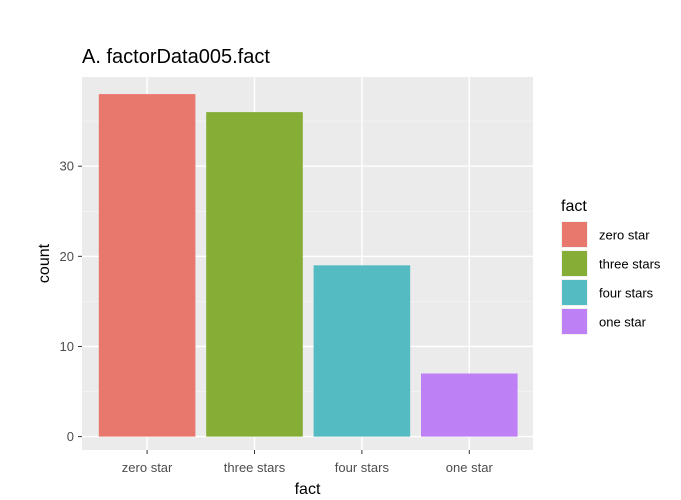 The width and height of the screenshot is (681, 500). I want to click on bar-three-stars, so click(254, 274).